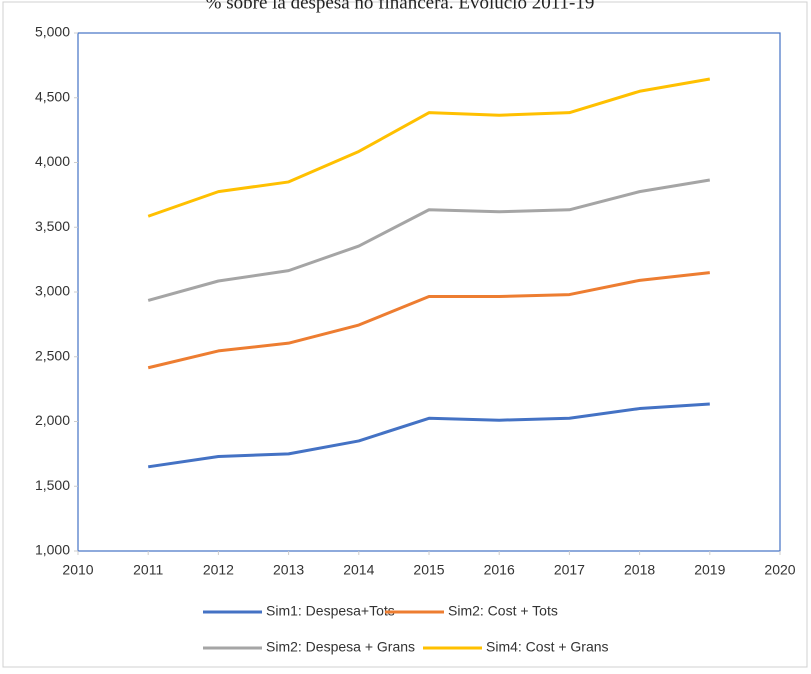  I want to click on legend-label: Sim2: Despesa + Grans, so click(340, 647).